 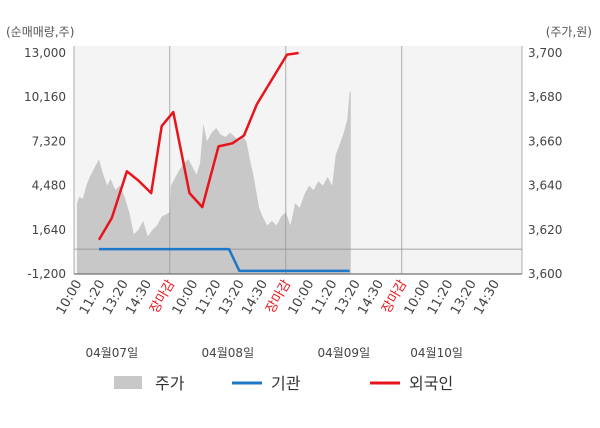 I want to click on legend: 주가 기관 외국인, so click(x=283, y=383).